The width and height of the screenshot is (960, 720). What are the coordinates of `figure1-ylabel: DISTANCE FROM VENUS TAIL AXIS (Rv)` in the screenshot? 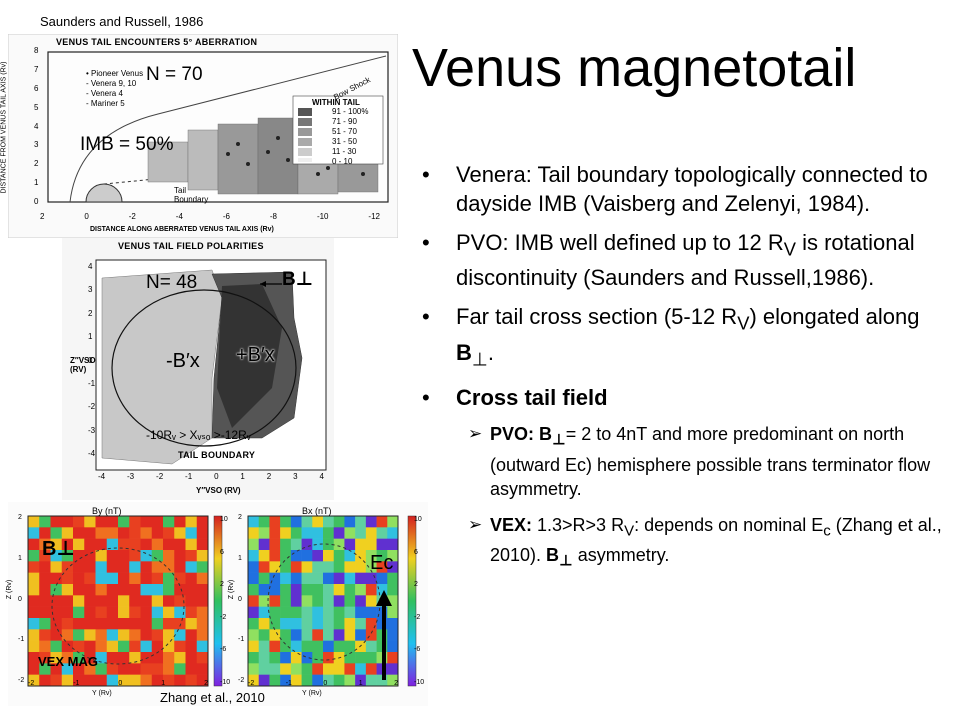 It's located at (4, 127).